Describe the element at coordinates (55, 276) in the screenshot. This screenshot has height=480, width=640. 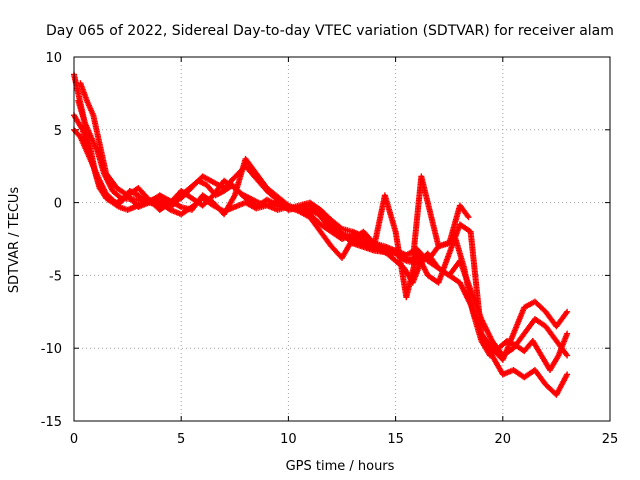
I see `y-tick-label: -5` at that location.